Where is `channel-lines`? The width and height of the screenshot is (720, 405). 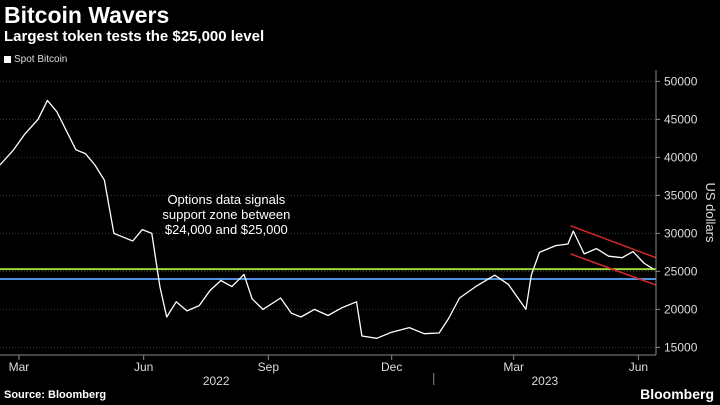
channel-lines is located at coordinates (613, 255).